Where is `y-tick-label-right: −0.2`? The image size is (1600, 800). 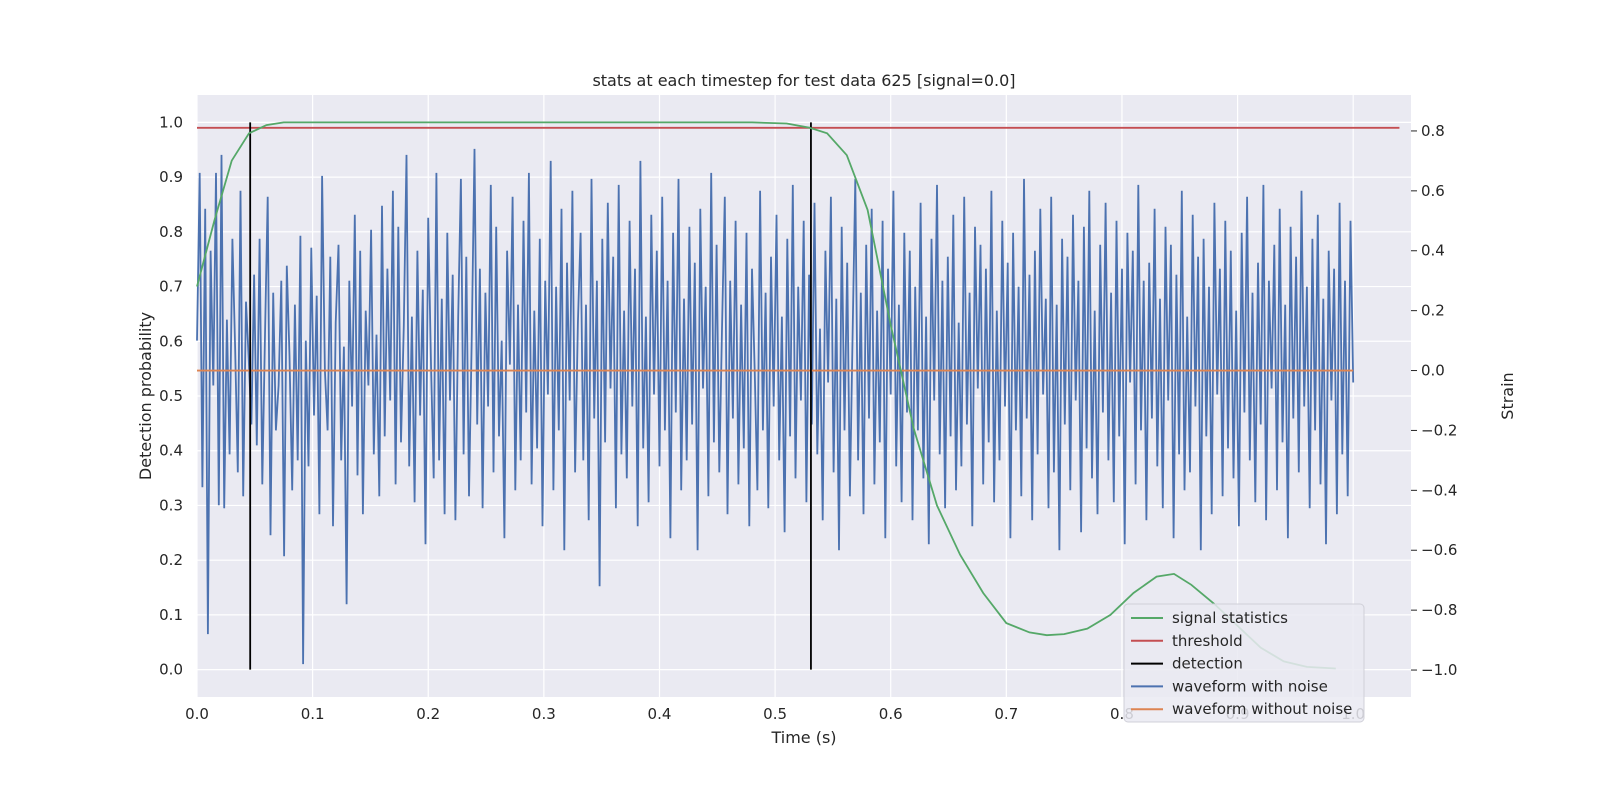 y-tick-label-right: −0.2 is located at coordinates (1439, 430).